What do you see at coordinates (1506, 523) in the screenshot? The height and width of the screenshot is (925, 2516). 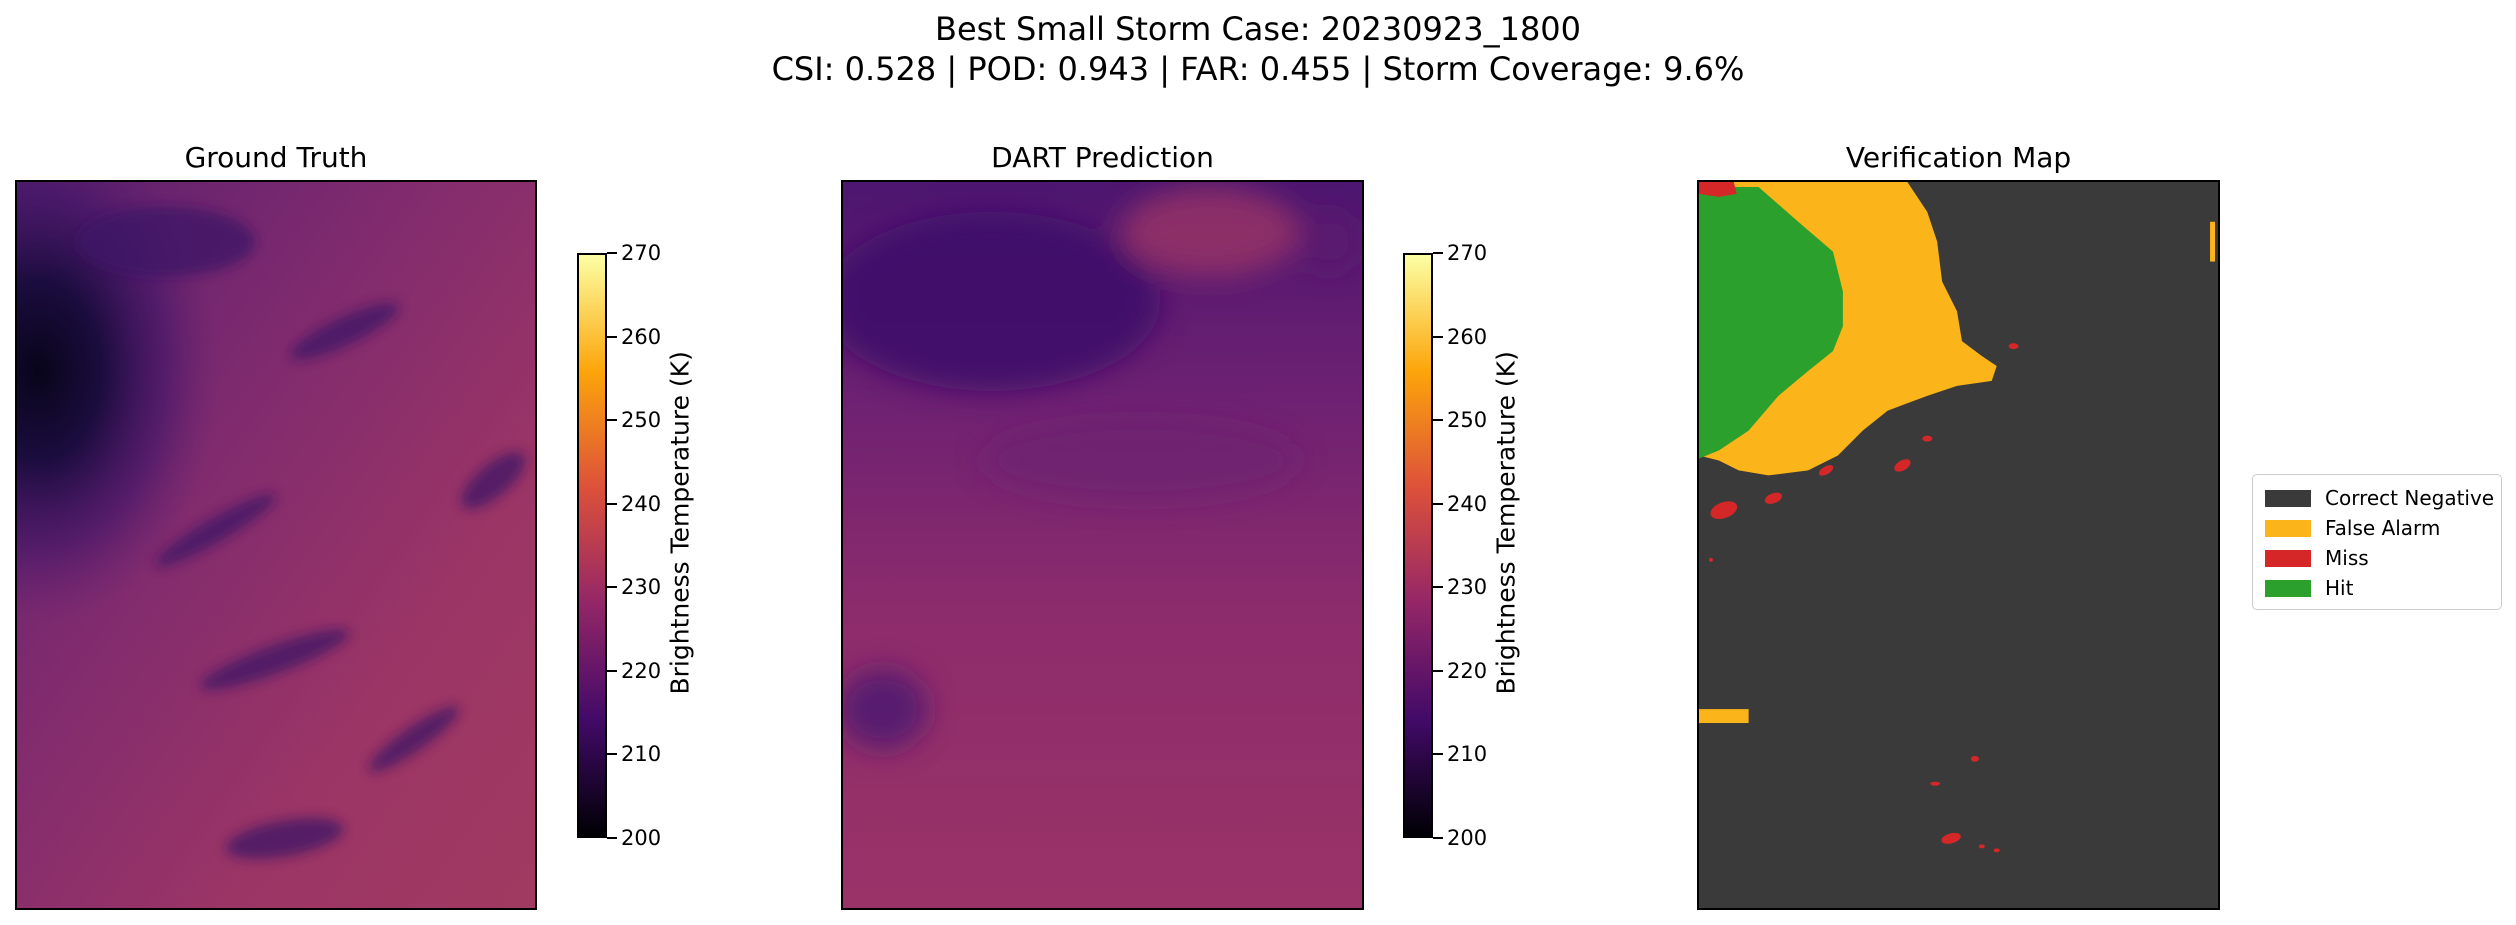 I see `dart-prediction-colorbar-label: Brightness Temperature (K)` at bounding box center [1506, 523].